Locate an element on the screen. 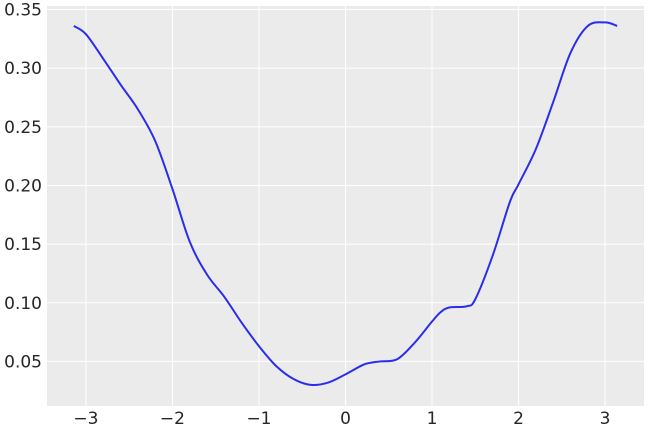  x-axis: −3 −2 −1 0 1 2 3 is located at coordinates (341, 419).